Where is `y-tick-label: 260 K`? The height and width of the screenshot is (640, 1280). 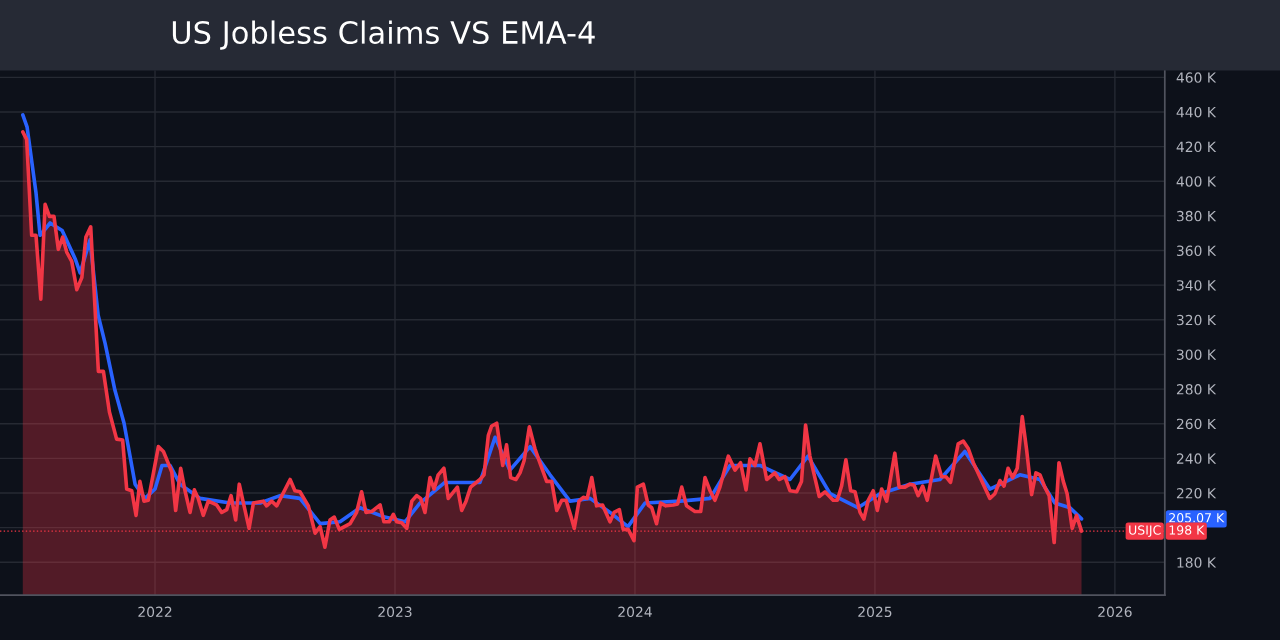
y-tick-label: 260 K is located at coordinates (1196, 424).